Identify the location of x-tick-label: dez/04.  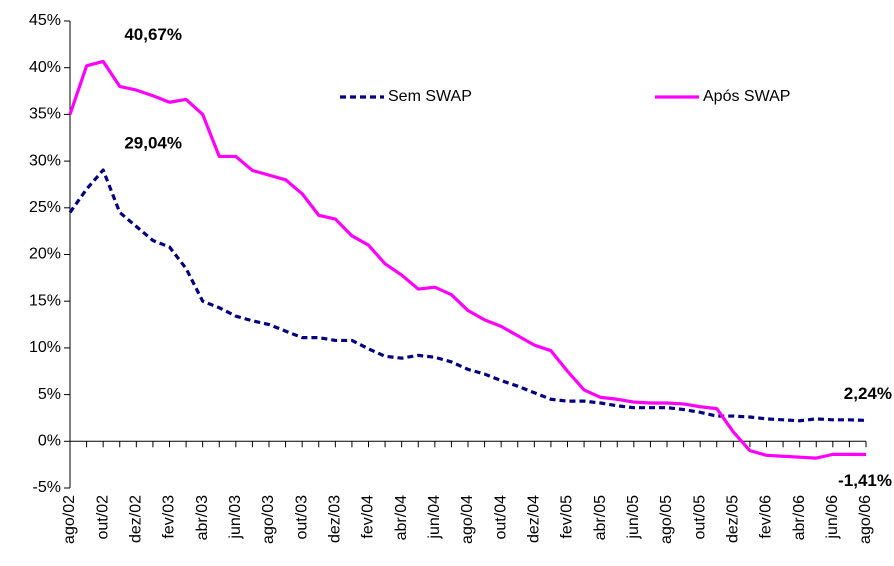
(534, 519).